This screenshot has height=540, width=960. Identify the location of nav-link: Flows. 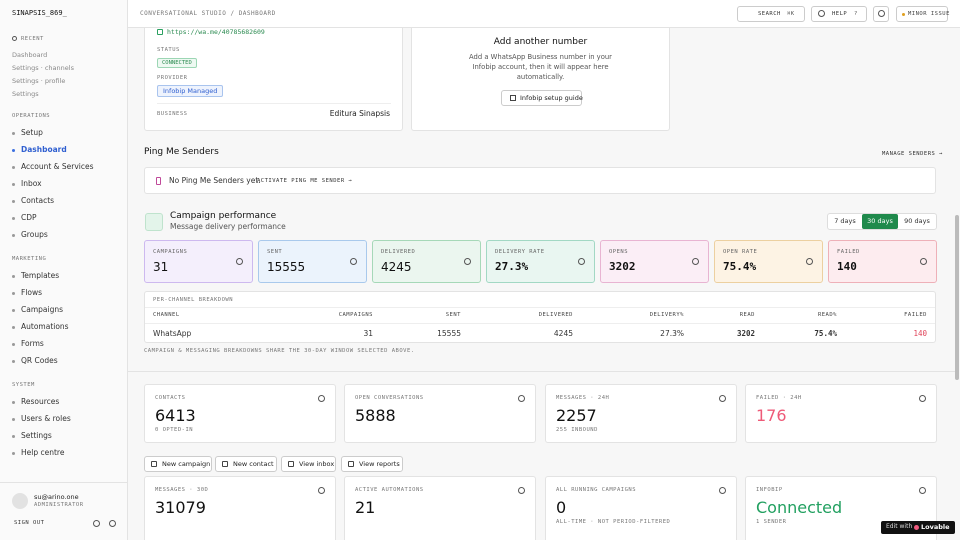
(32, 292).